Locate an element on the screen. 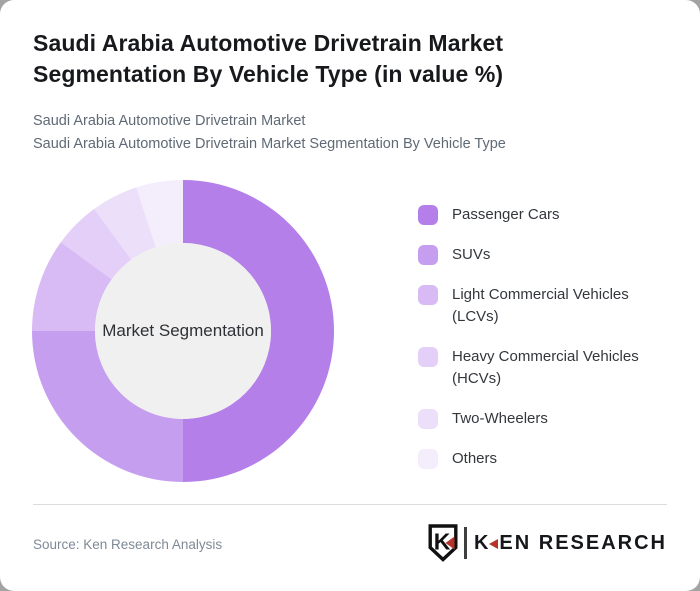 The height and width of the screenshot is (591, 700). donut-inner-circle is located at coordinates (183, 331).